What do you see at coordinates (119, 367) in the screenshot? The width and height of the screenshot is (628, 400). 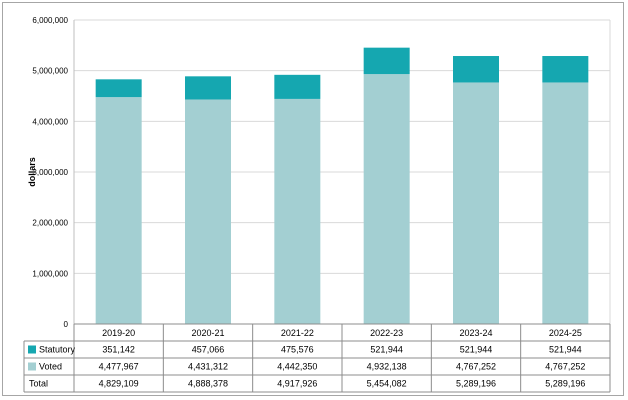 I see `table-cell: 4,477,967` at bounding box center [119, 367].